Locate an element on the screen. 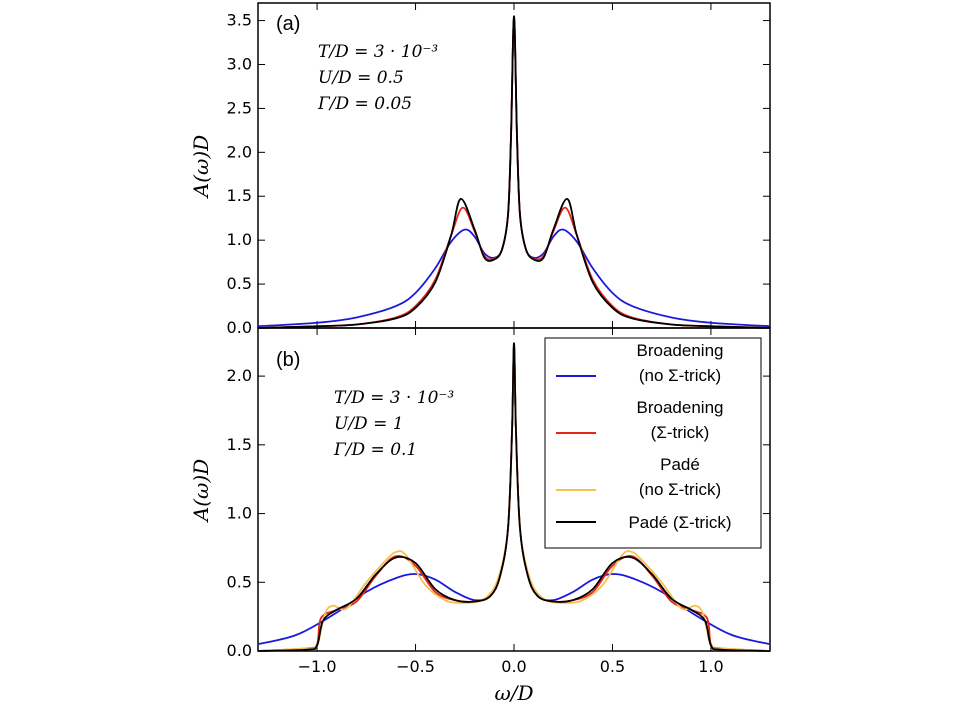  panel-b-x-axis-title: ω/D is located at coordinates (513, 693).